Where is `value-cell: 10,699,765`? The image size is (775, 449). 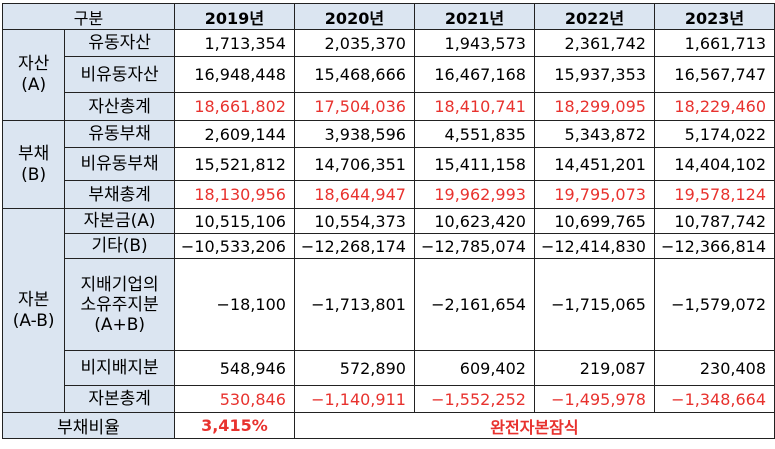
value-cell: 10,699,765 is located at coordinates (594, 221).